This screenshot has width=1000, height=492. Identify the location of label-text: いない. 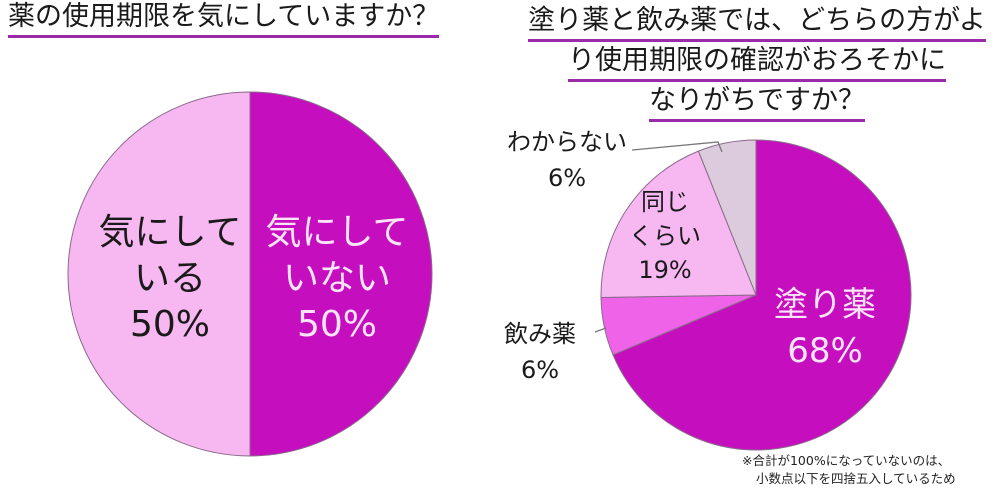
(336, 278).